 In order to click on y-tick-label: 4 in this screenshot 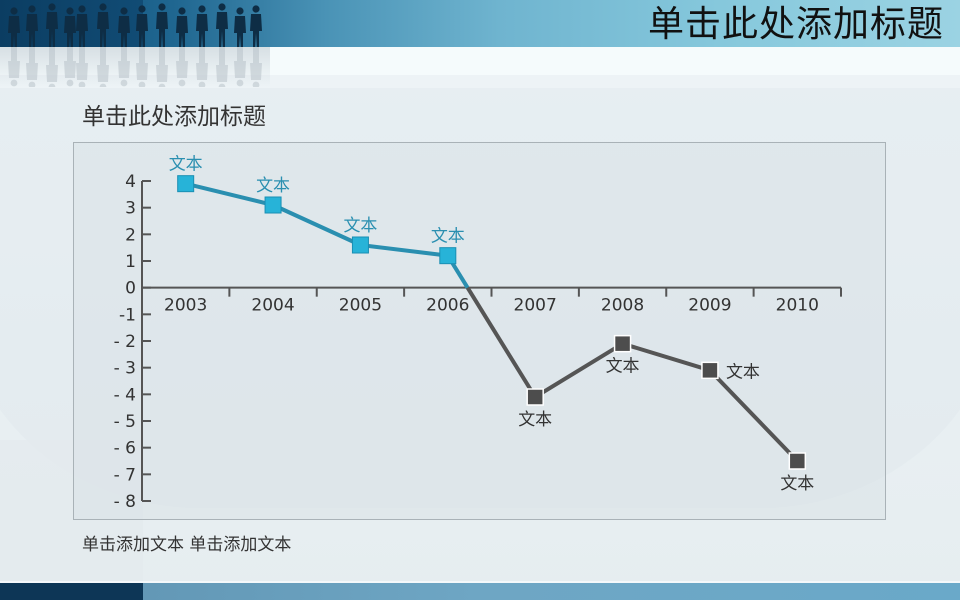, I will do `click(130, 182)`.